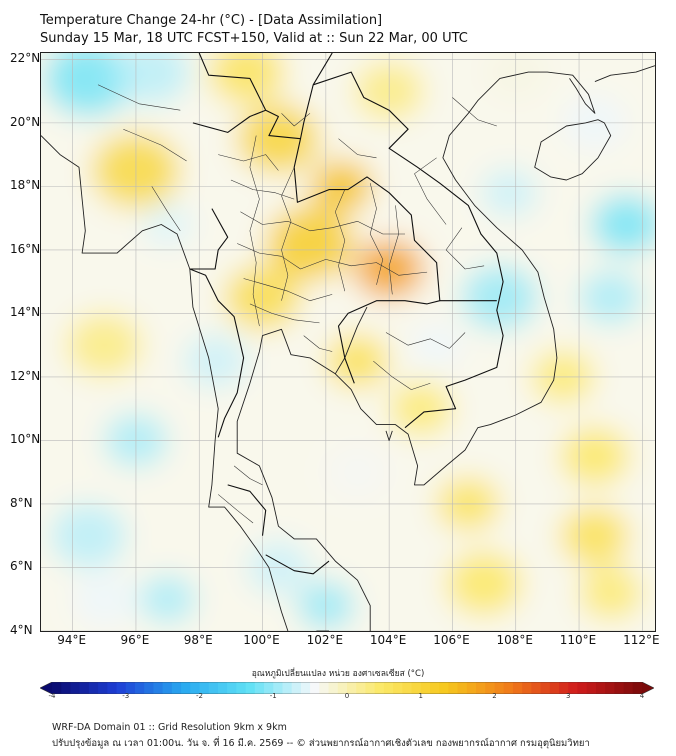 The width and height of the screenshot is (676, 756). What do you see at coordinates (199, 696) in the screenshot?
I see `colorbar-tick-label: -2` at bounding box center [199, 696].